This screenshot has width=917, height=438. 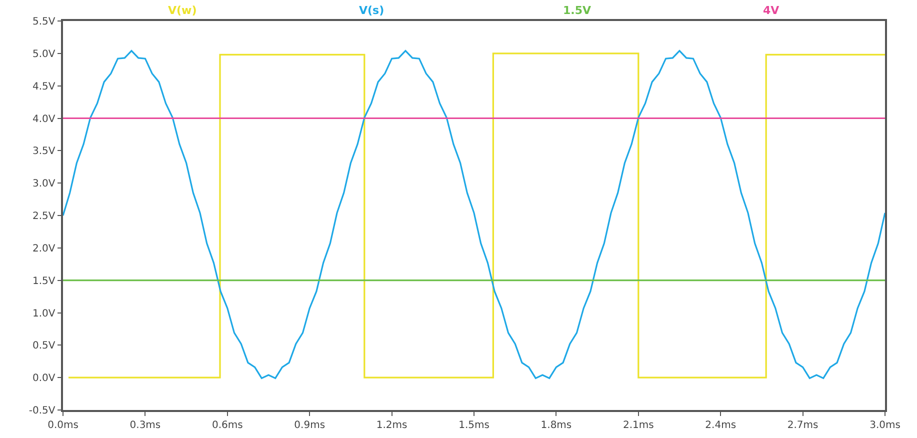 I want to click on y-tick-label: 5.5V, so click(x=44, y=22).